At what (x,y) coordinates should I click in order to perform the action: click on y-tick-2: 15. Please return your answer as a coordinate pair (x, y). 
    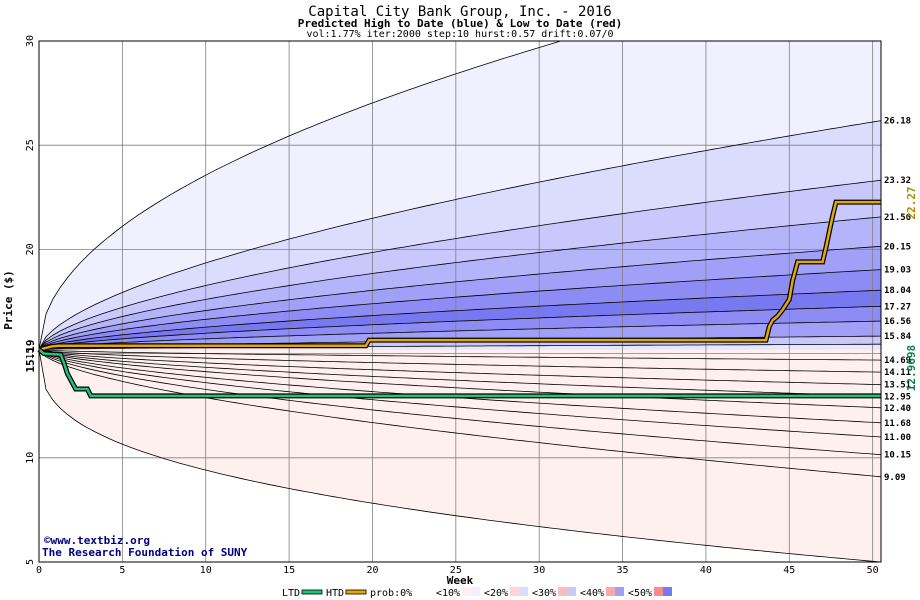
    Looking at the image, I should click on (30, 354).